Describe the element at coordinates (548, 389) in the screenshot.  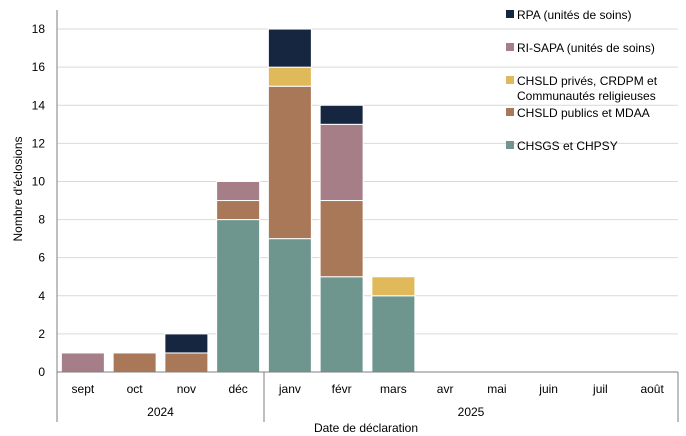
I see `x-tick-label-9: juin` at that location.